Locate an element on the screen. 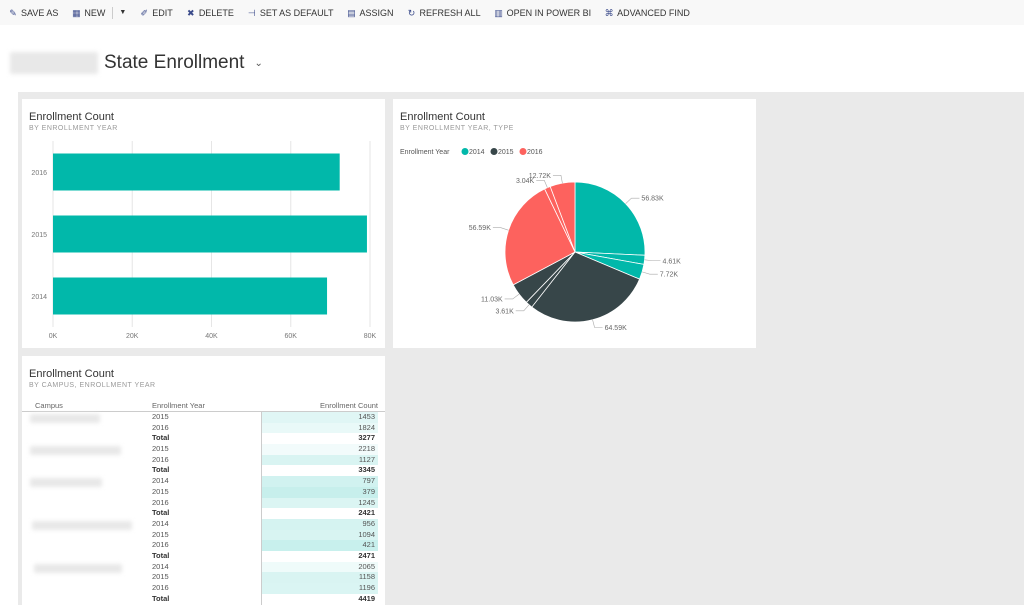  legend-marker-2016 is located at coordinates (523, 151).